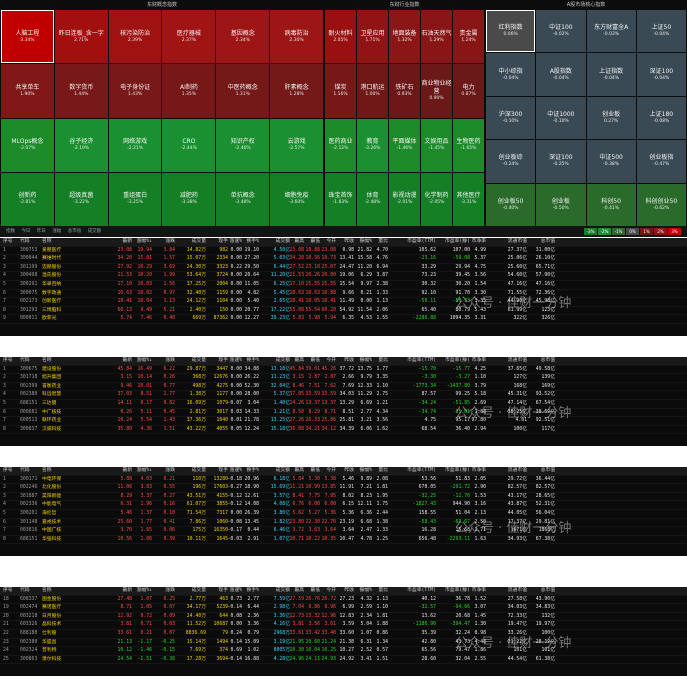 This screenshot has width=687, height=679. I want to click on heatmap-tile: 昨日连板_含一字 2.71%, so click(81, 37).